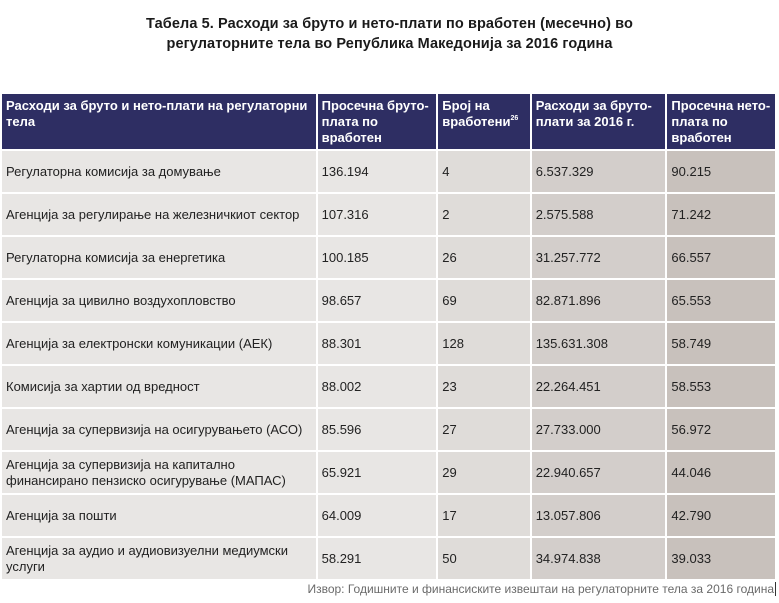 This screenshot has width=779, height=603. What do you see at coordinates (377, 300) in the screenshot?
I see `cell-avg-gross: 98.657` at bounding box center [377, 300].